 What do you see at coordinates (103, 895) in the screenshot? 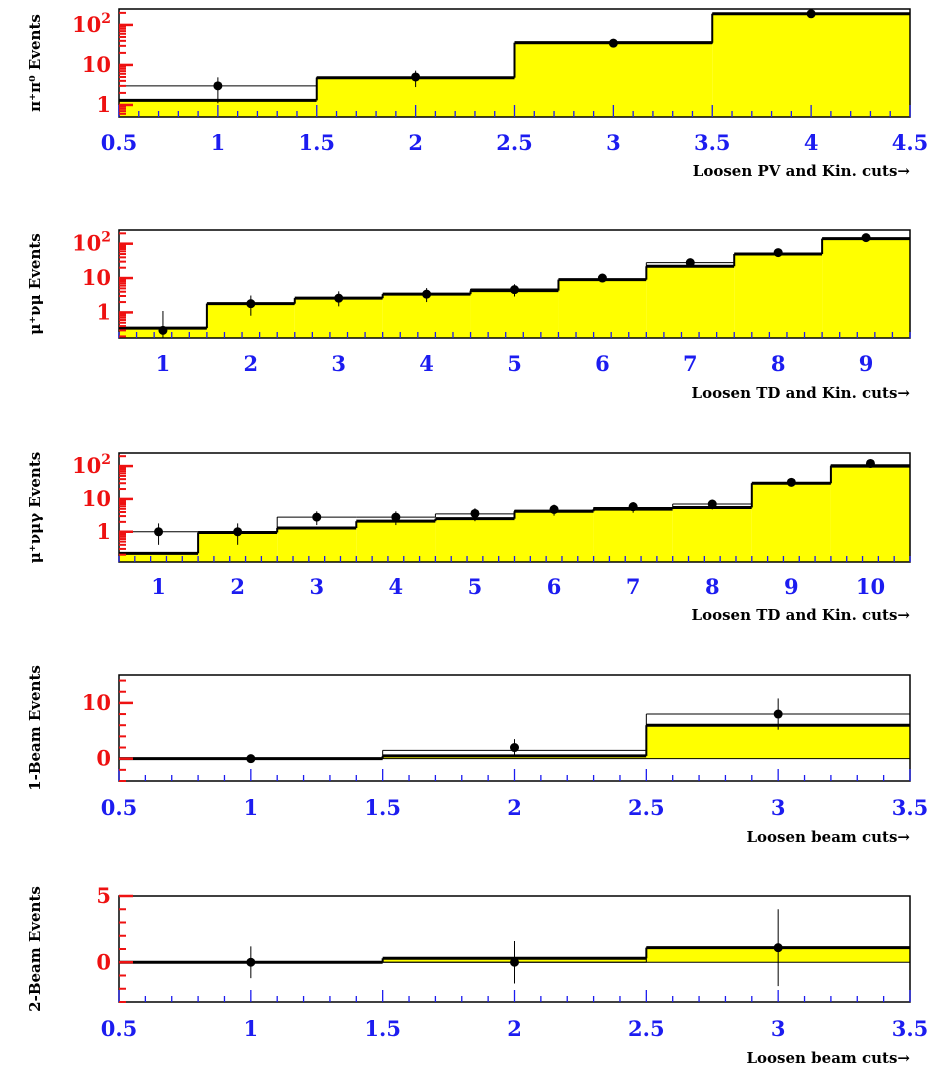
I see `y-tick-label-2: 5` at bounding box center [103, 895].